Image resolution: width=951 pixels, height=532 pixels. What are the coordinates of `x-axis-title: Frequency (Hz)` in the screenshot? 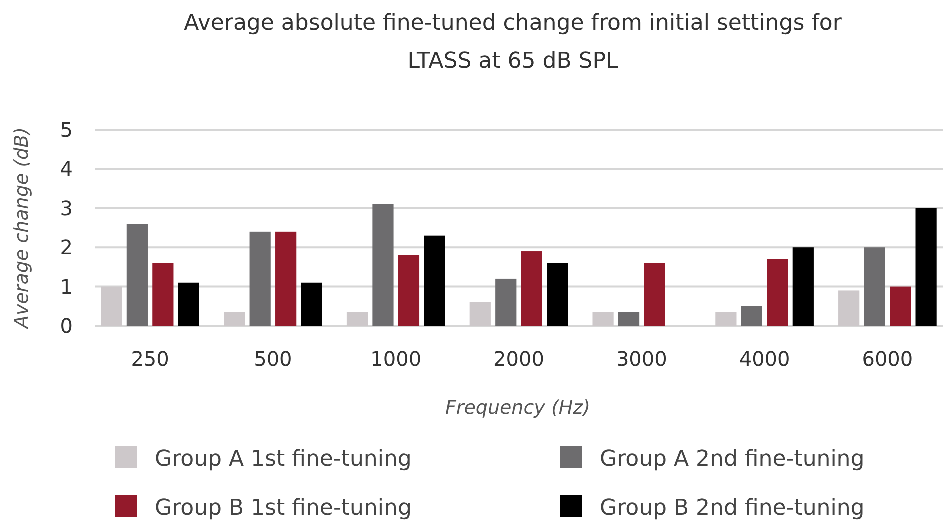 It's located at (518, 408).